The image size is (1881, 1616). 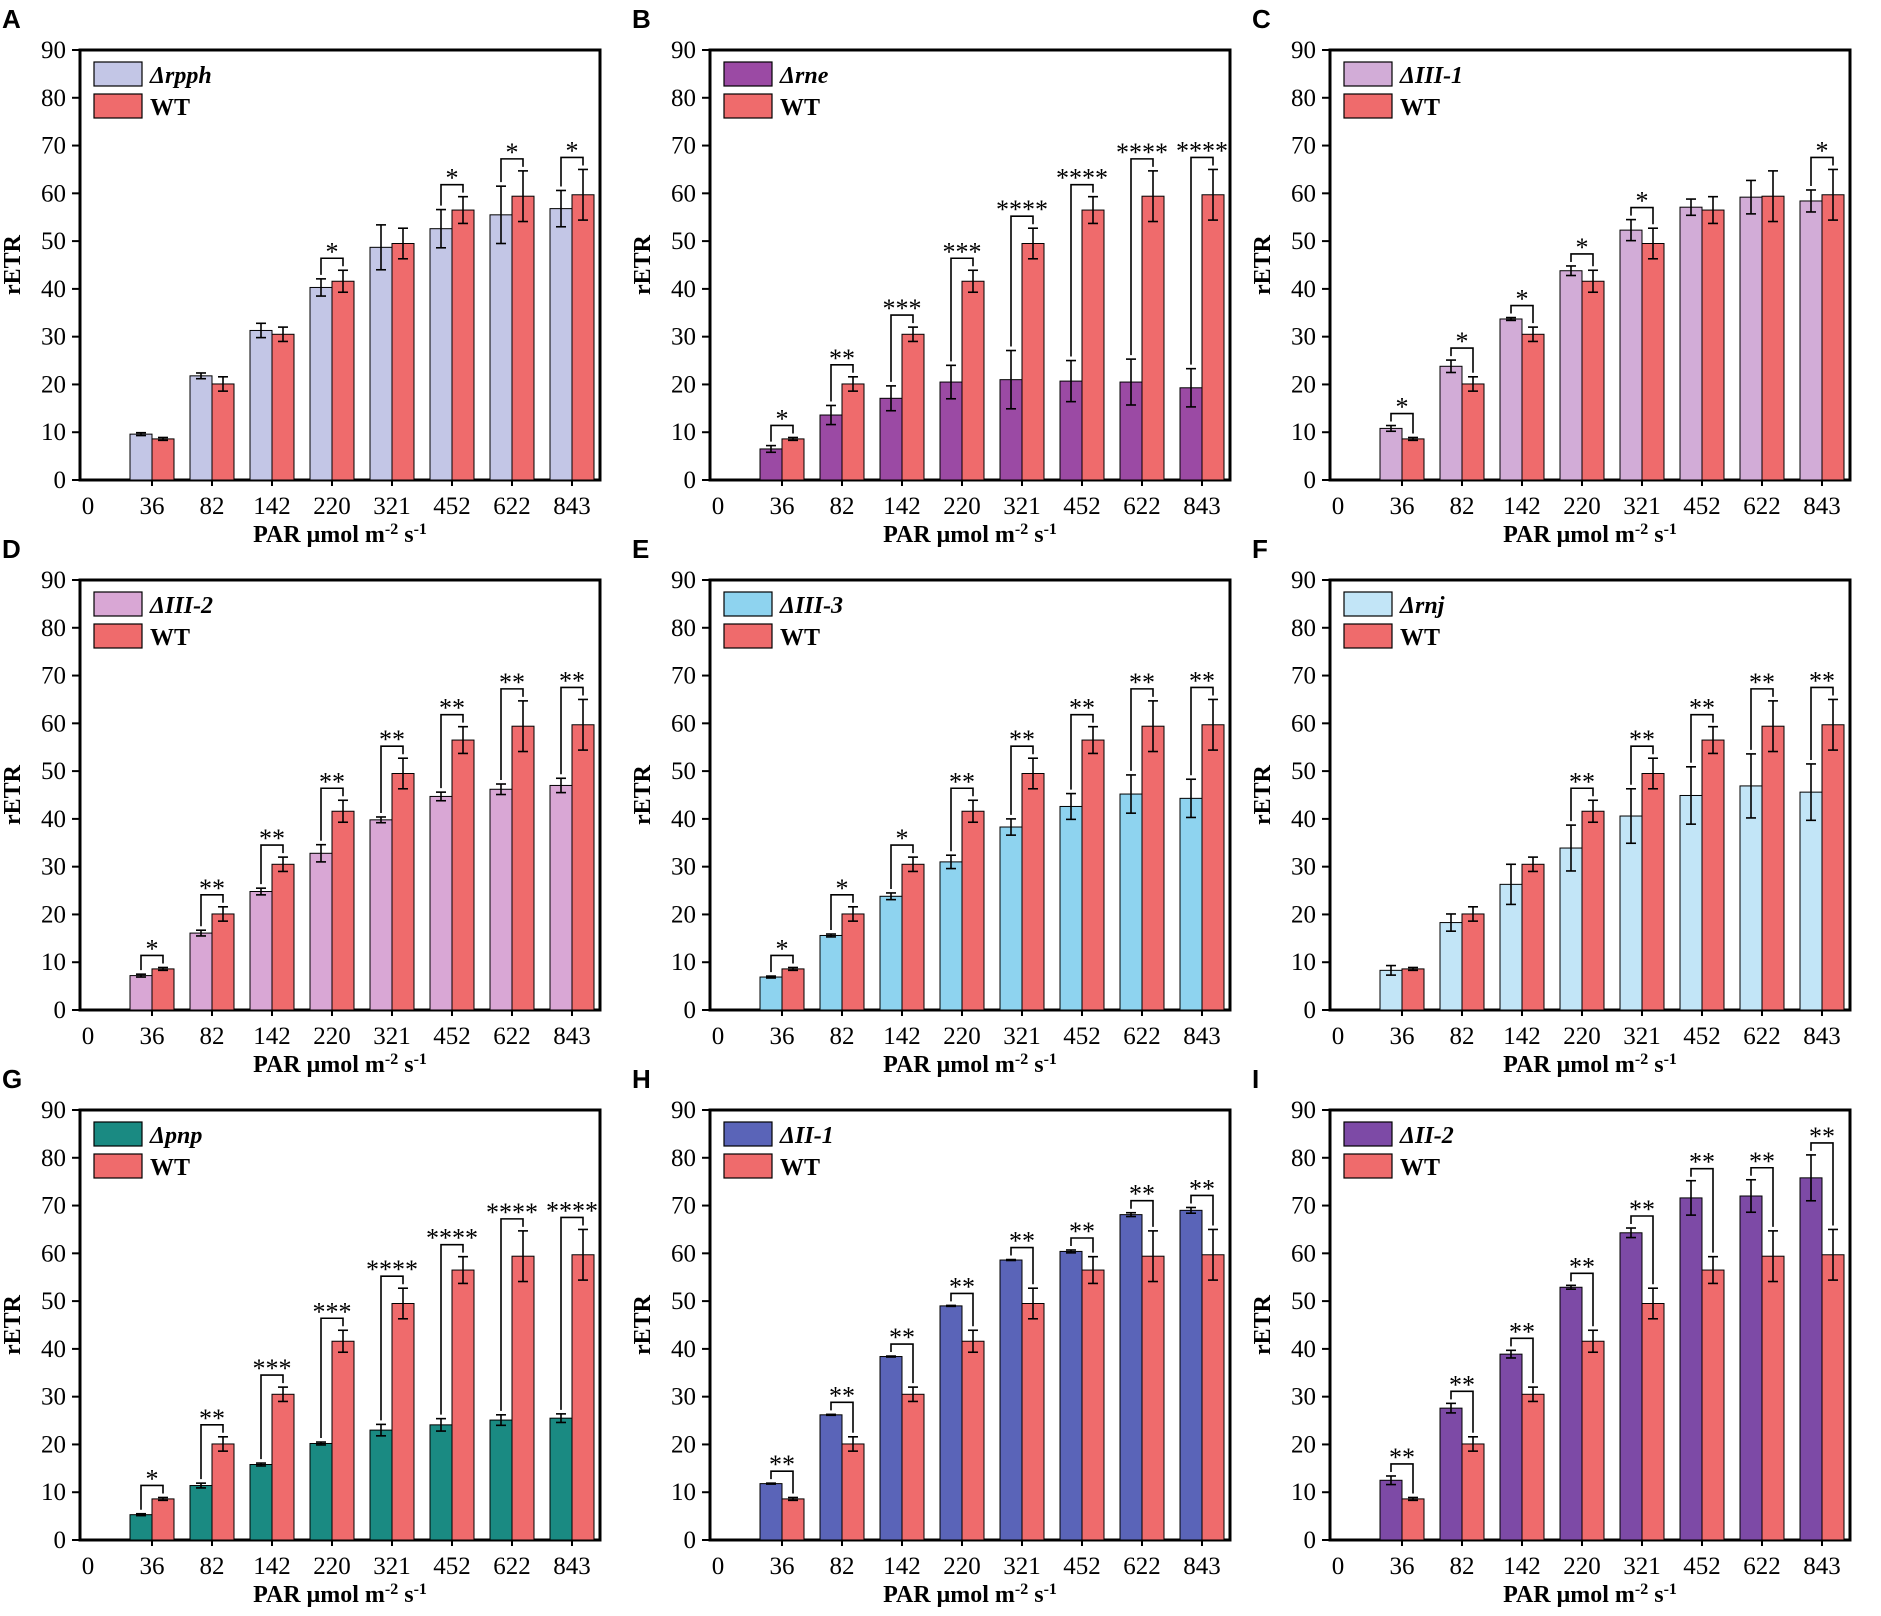 I want to click on y-tick-label: 30, so click(x=1303, y=337).